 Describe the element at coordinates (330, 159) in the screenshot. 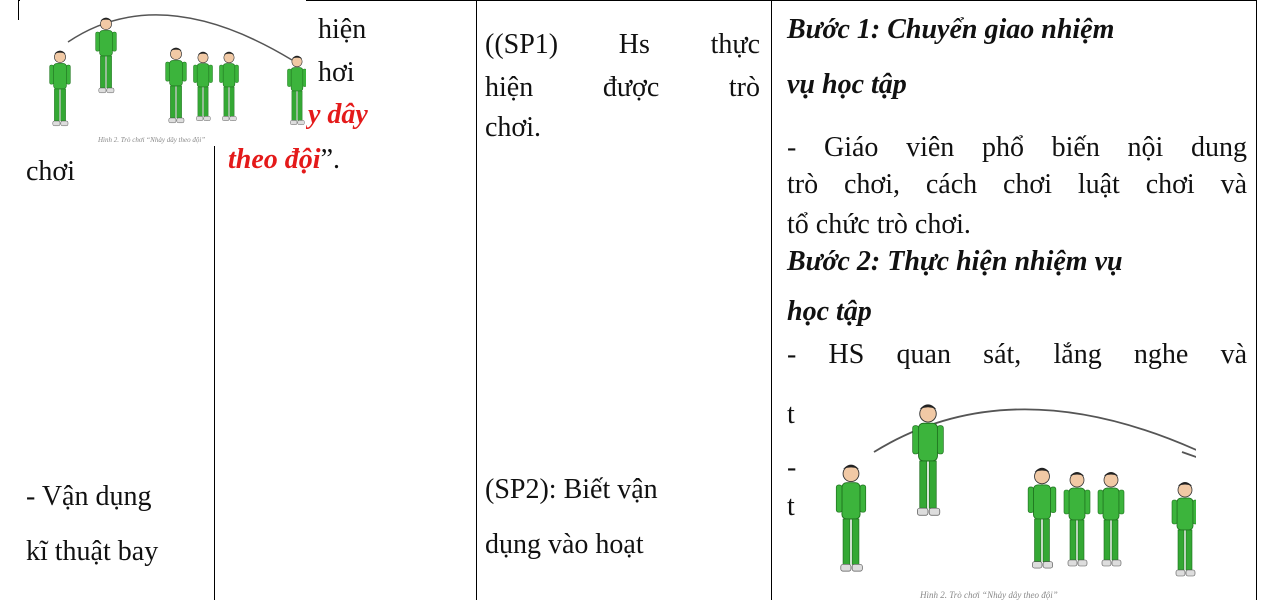

I see `punctuation: ”.` at that location.